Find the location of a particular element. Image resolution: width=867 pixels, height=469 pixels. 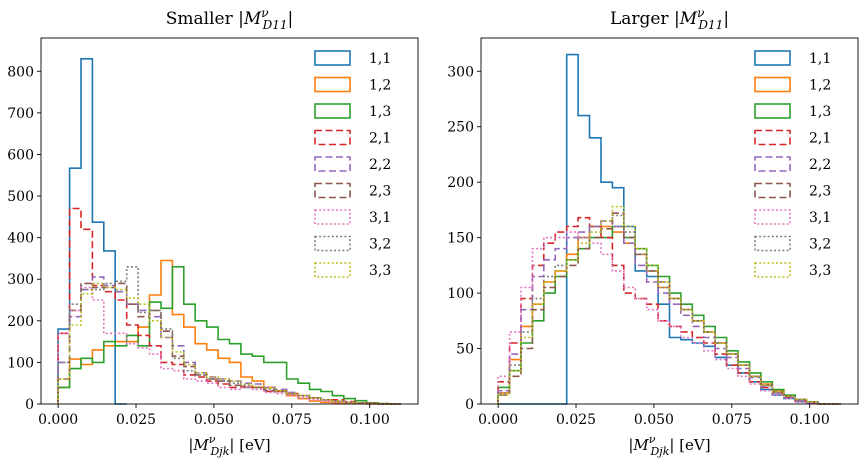

series-1-2-histogram is located at coordinates (229, 332).